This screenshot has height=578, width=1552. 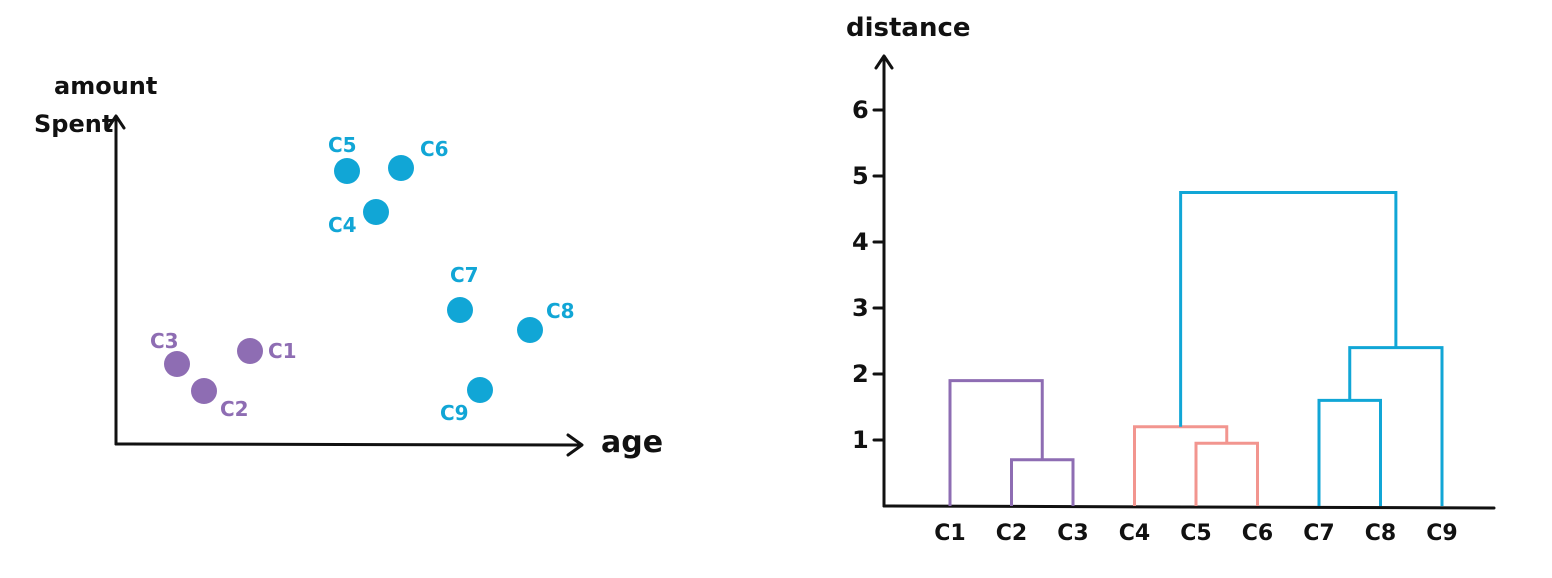 I want to click on dendrogram-leaf-c7: C7, so click(x=1318, y=533).